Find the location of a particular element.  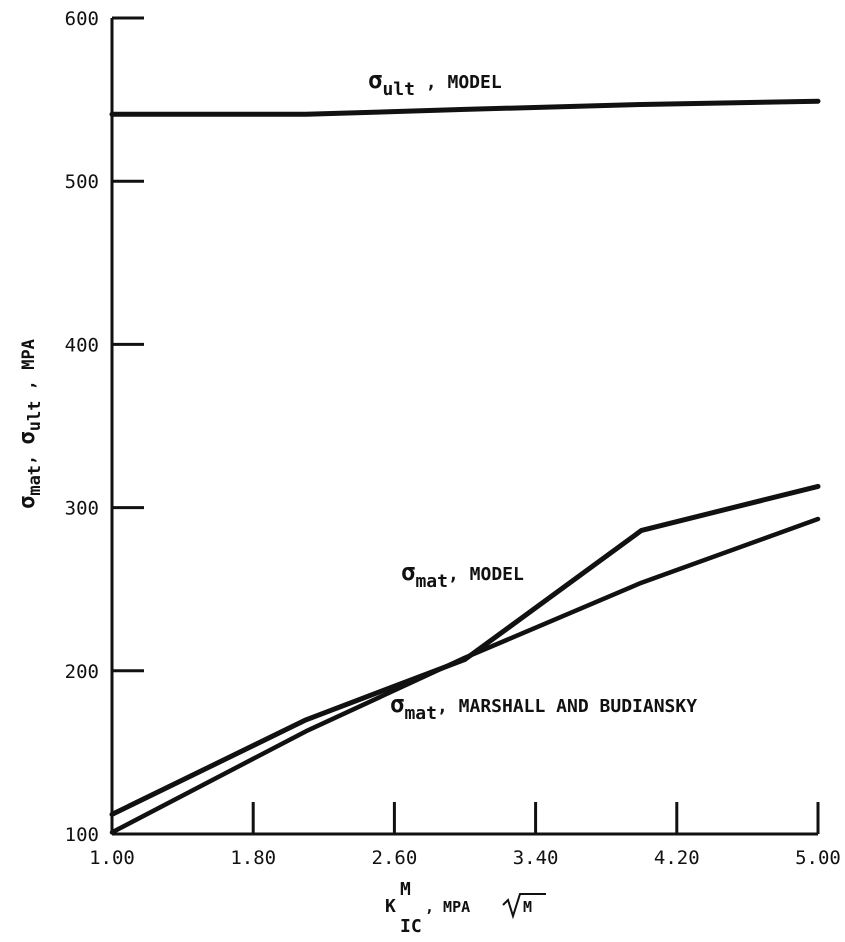

x-label-sup: M is located at coordinates (405, 889).